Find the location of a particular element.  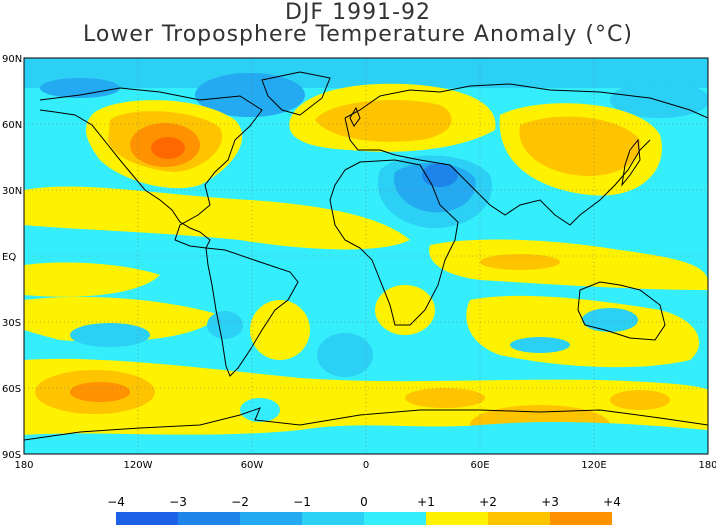

pacific-warm is located at coordinates (92, 279).